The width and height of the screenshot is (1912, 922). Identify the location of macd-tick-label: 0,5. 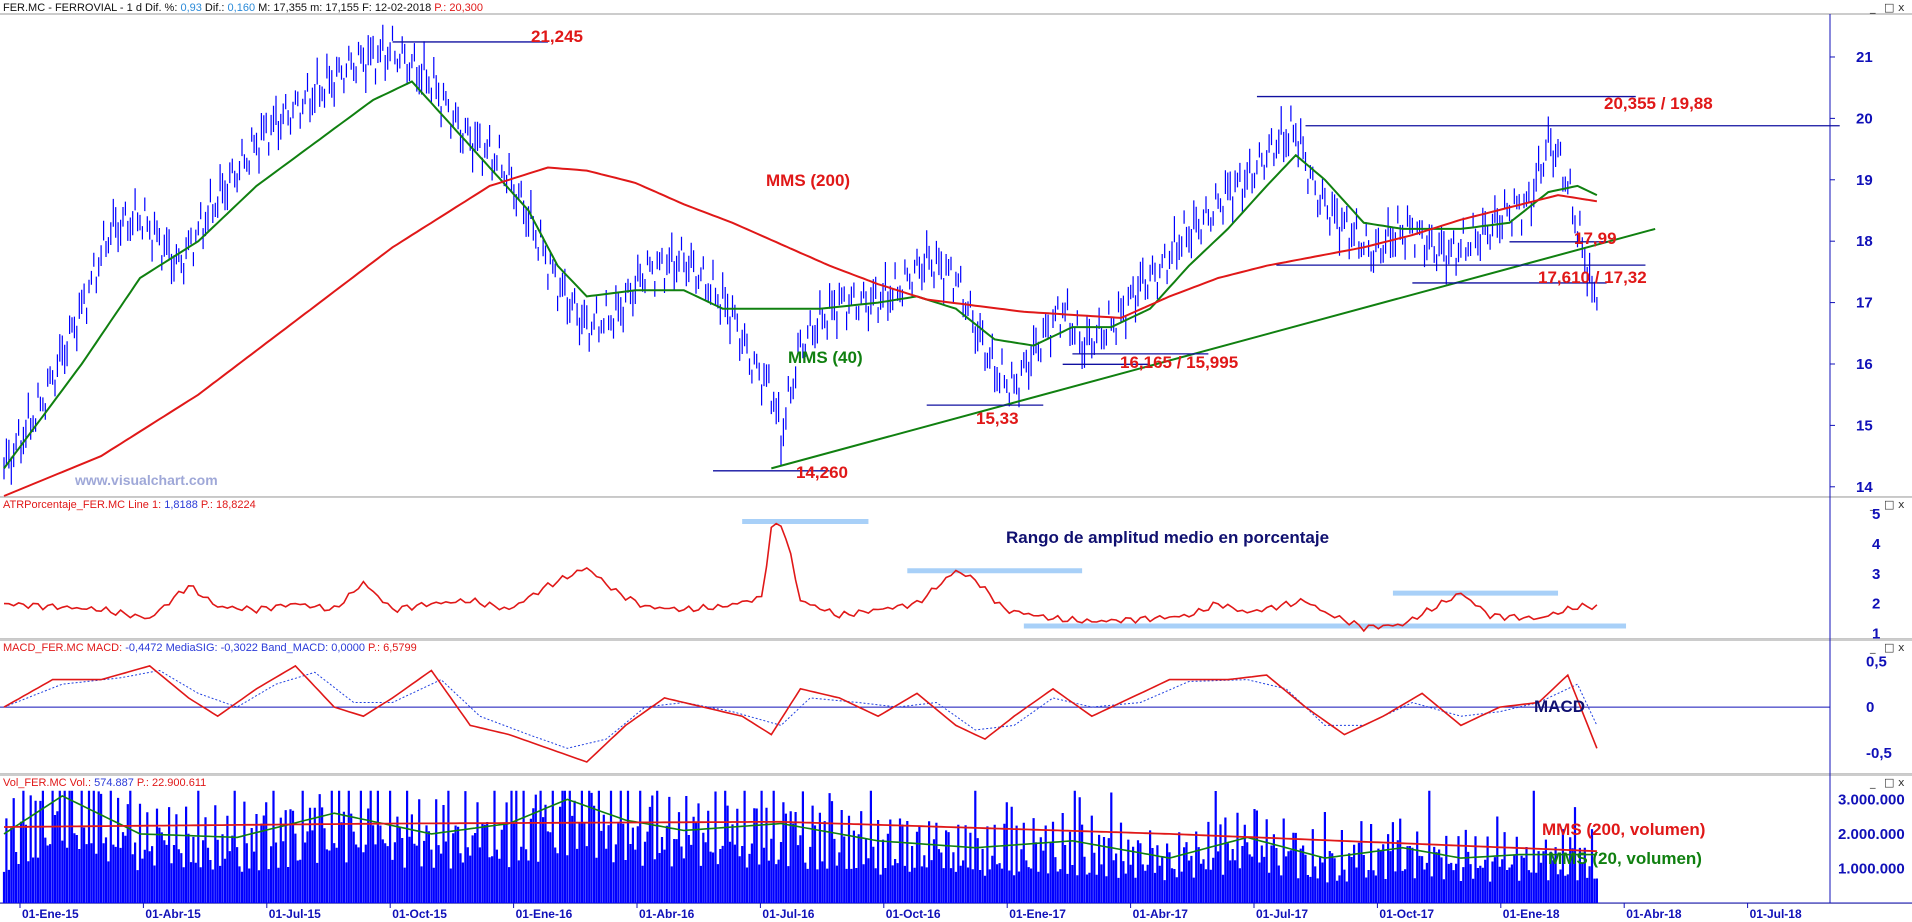
(1876, 661).